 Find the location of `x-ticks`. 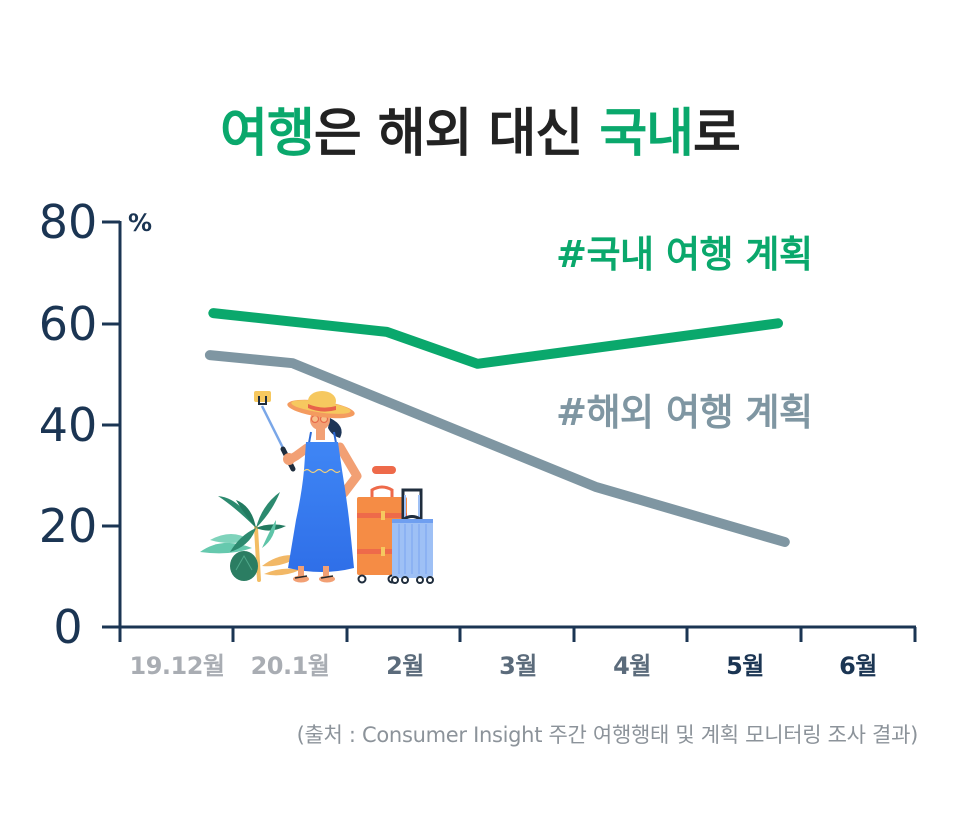

x-ticks is located at coordinates (574, 634).